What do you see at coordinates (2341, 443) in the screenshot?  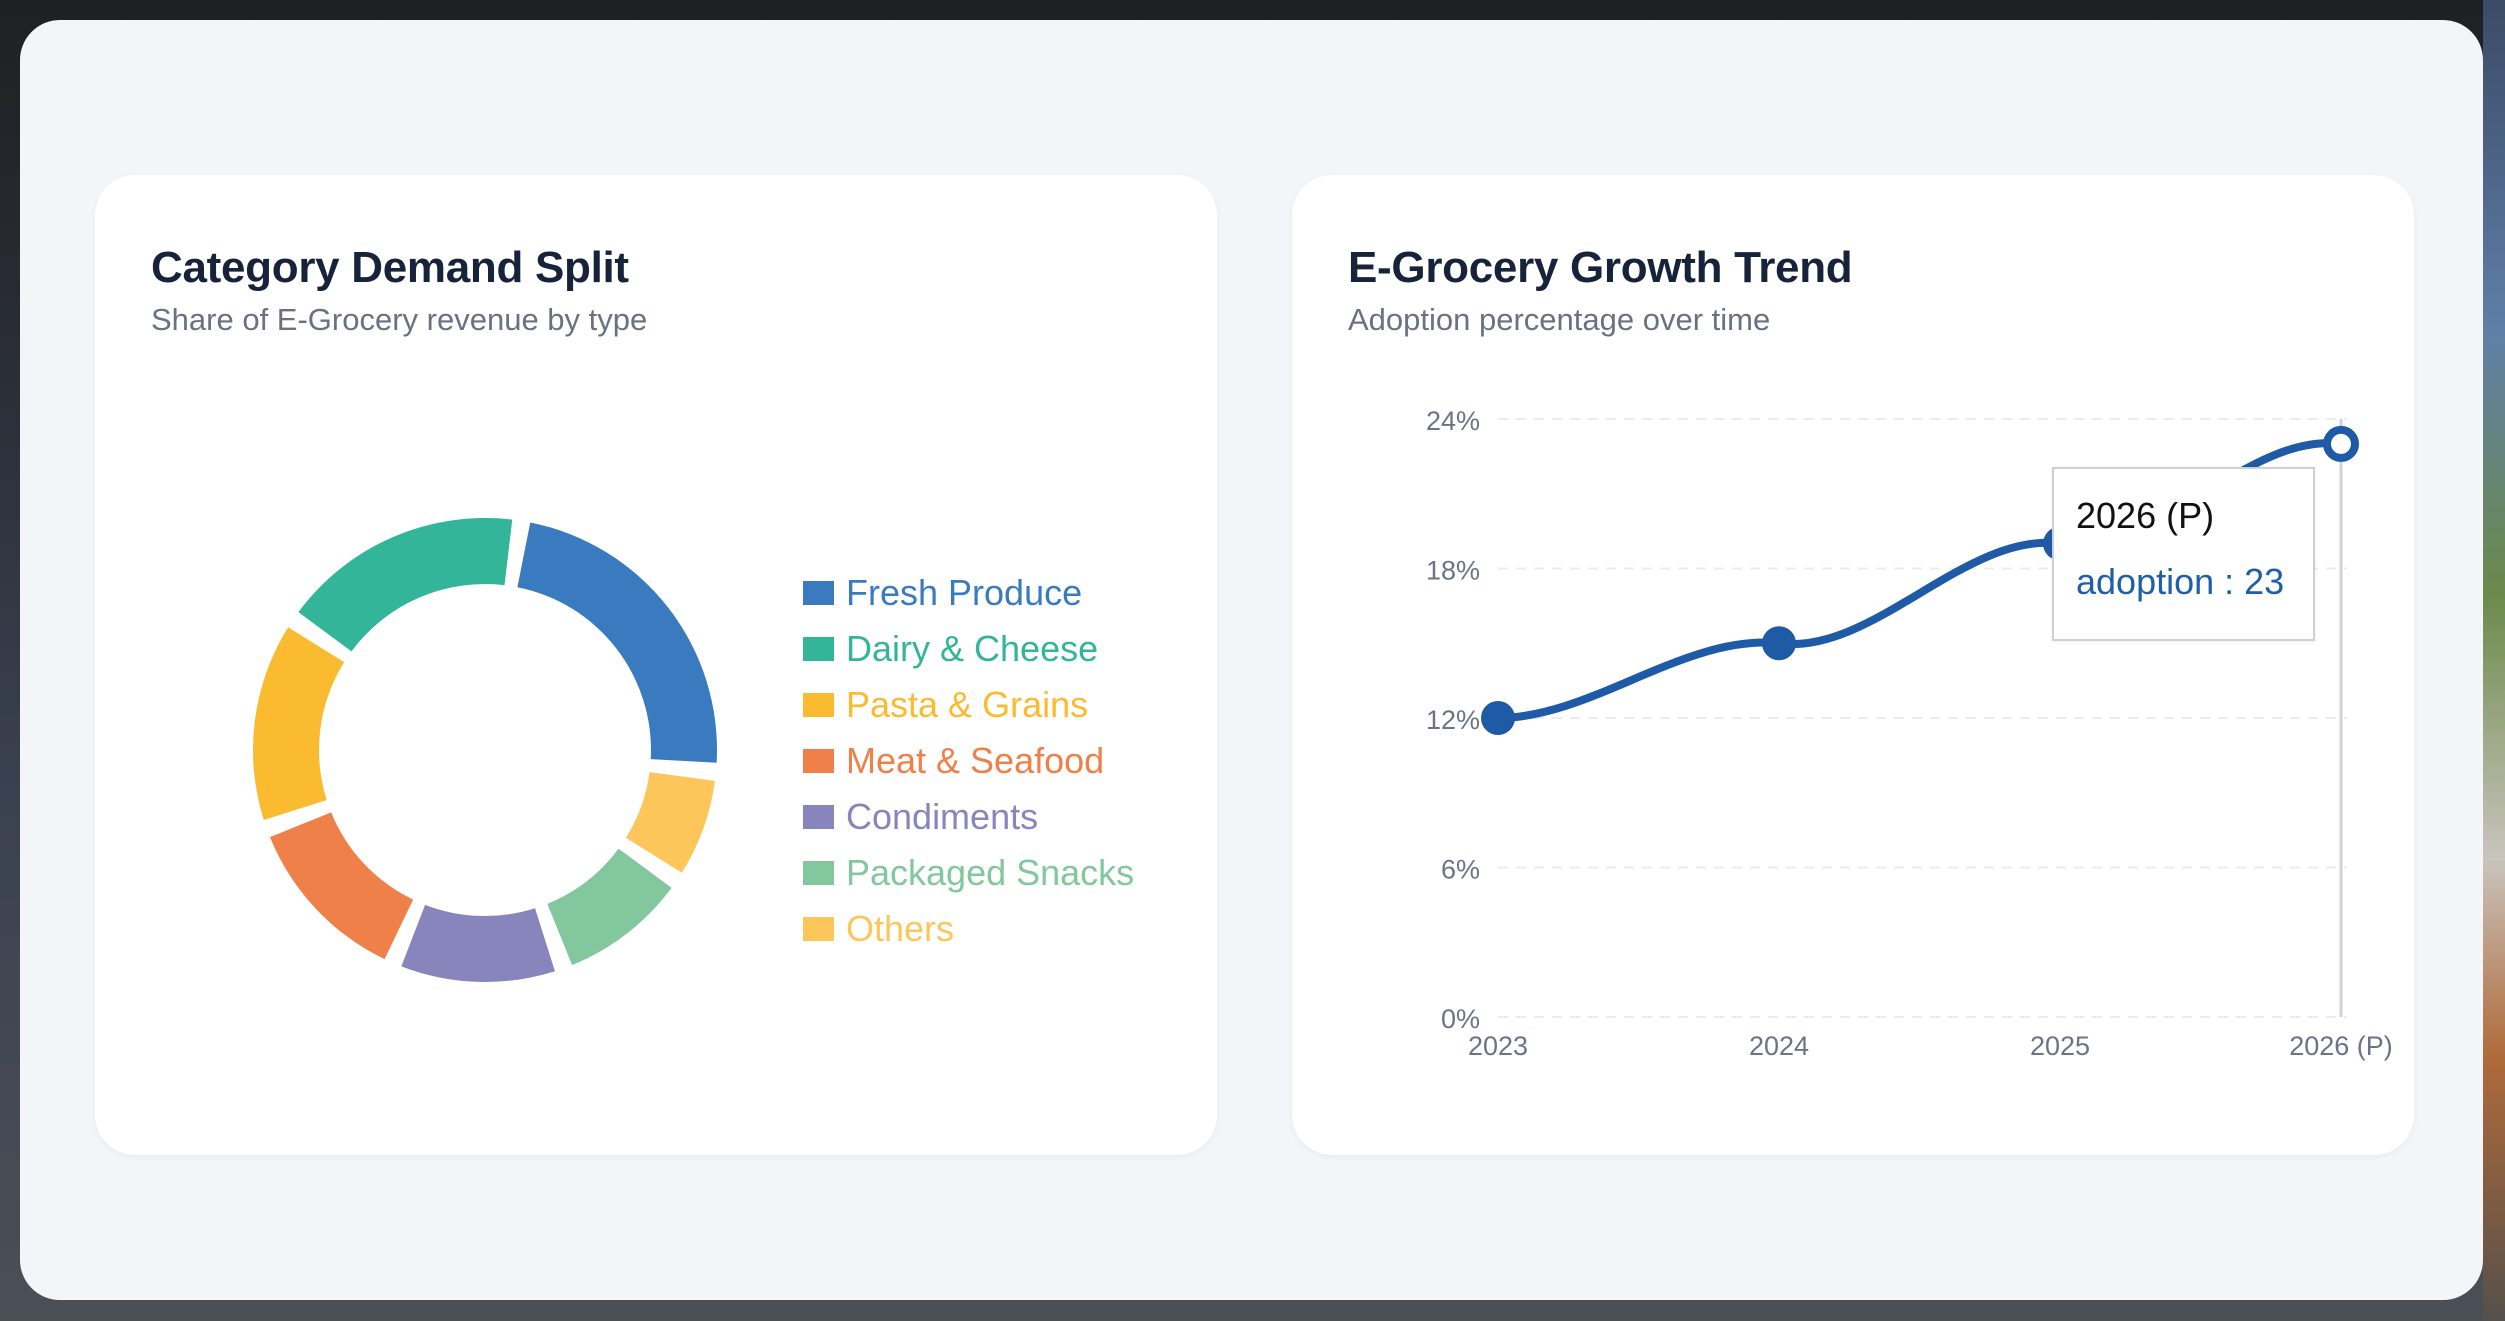 I see `data-point-2026-p-` at bounding box center [2341, 443].